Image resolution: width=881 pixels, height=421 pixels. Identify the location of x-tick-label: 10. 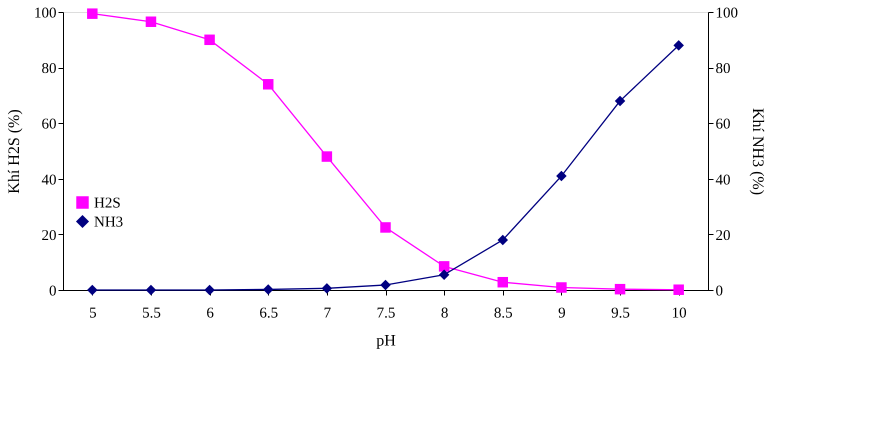
(679, 314).